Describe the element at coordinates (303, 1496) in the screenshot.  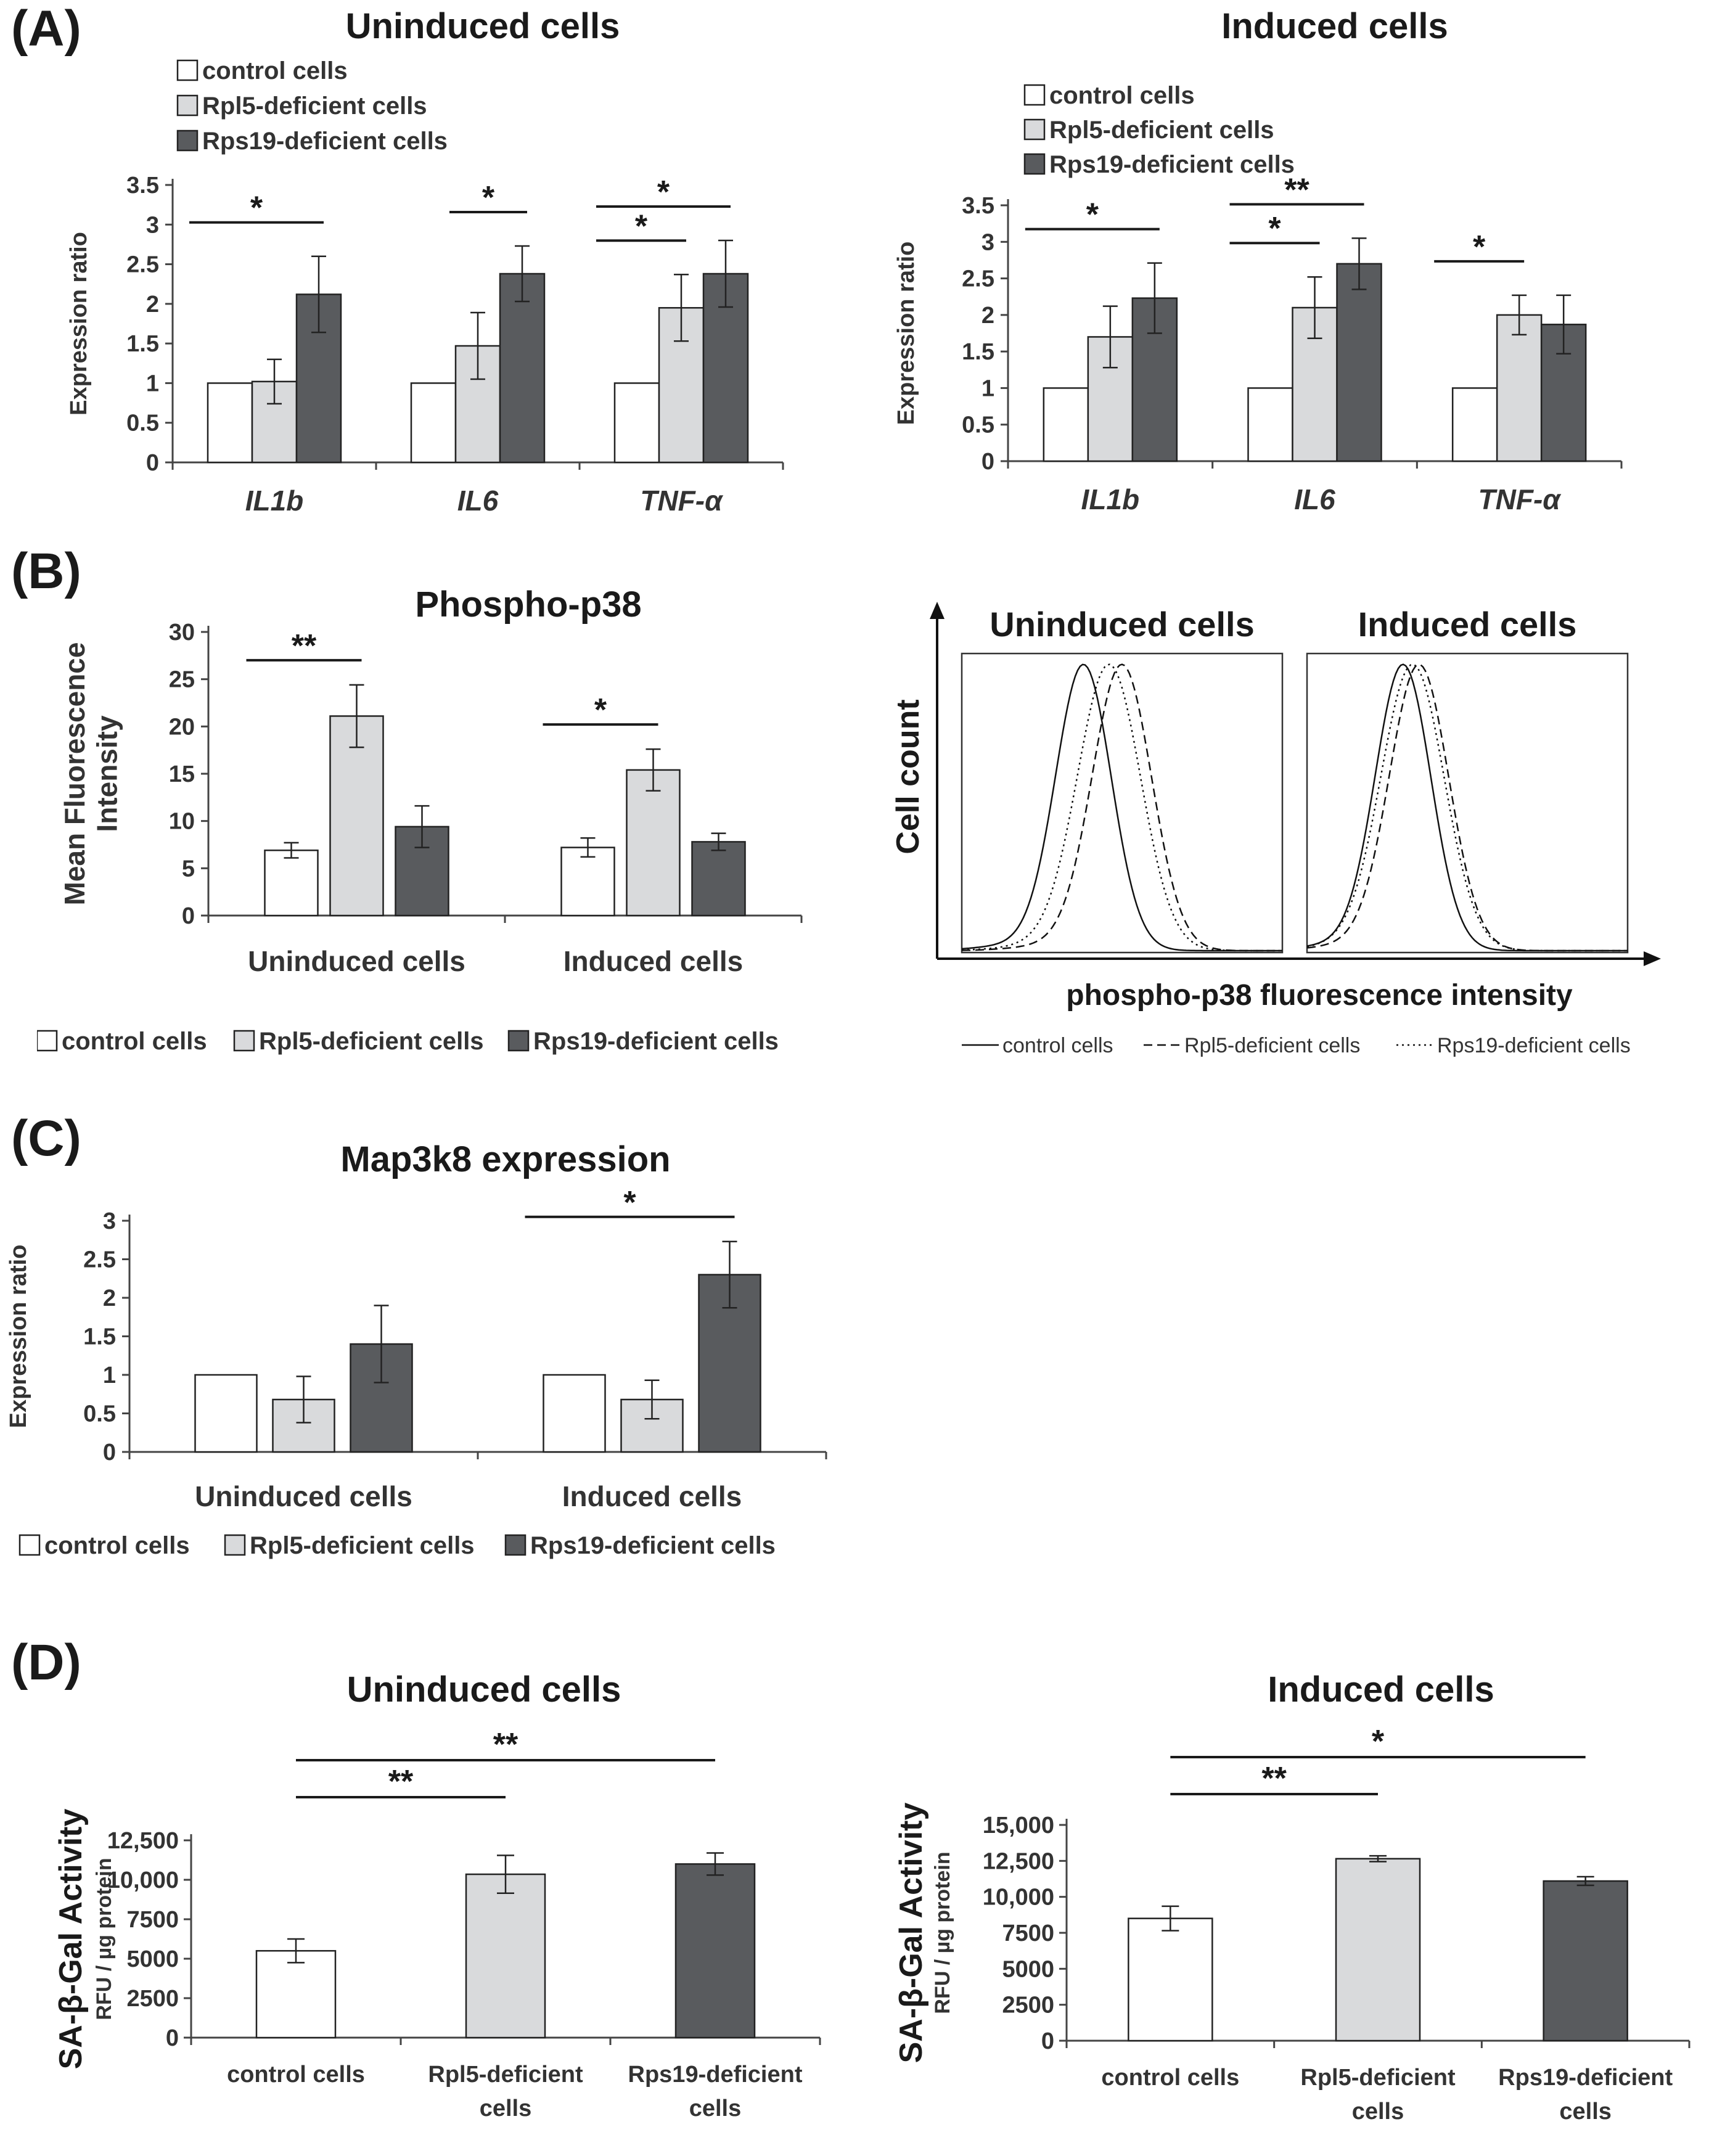
I see `x-category-label: Uninduced cells` at that location.